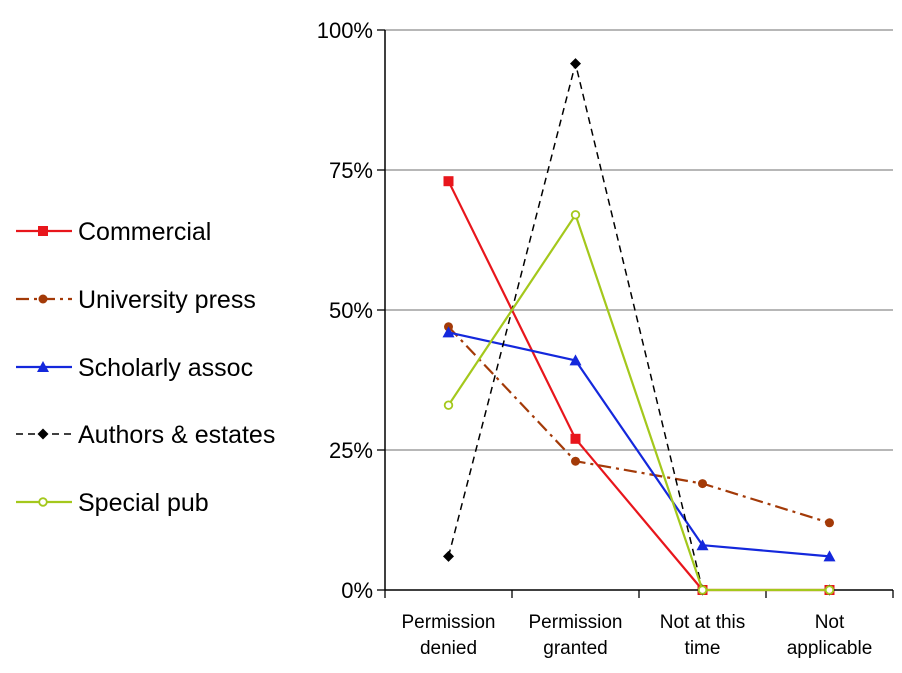  What do you see at coordinates (830, 648) in the screenshot?
I see `x-tick-label: applicable` at bounding box center [830, 648].